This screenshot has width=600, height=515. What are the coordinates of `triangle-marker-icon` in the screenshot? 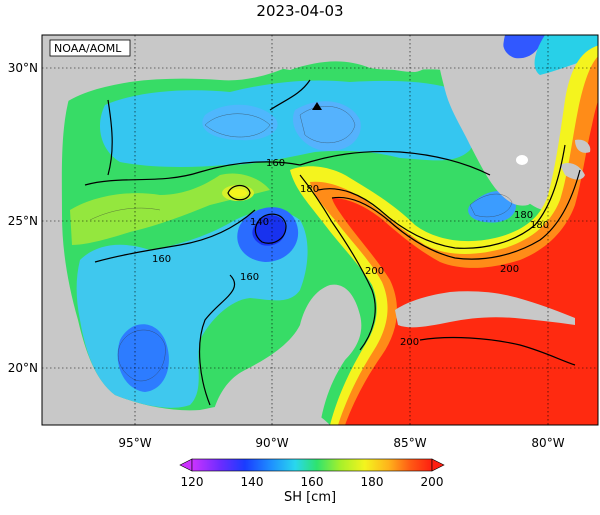 It's located at (317, 106).